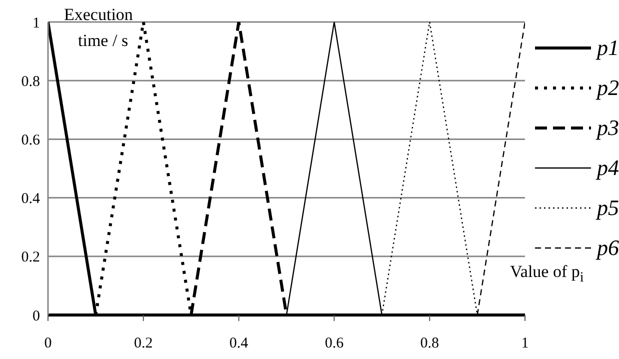 The width and height of the screenshot is (619, 359). I want to click on x-tick-label: 0.2, so click(143, 344).